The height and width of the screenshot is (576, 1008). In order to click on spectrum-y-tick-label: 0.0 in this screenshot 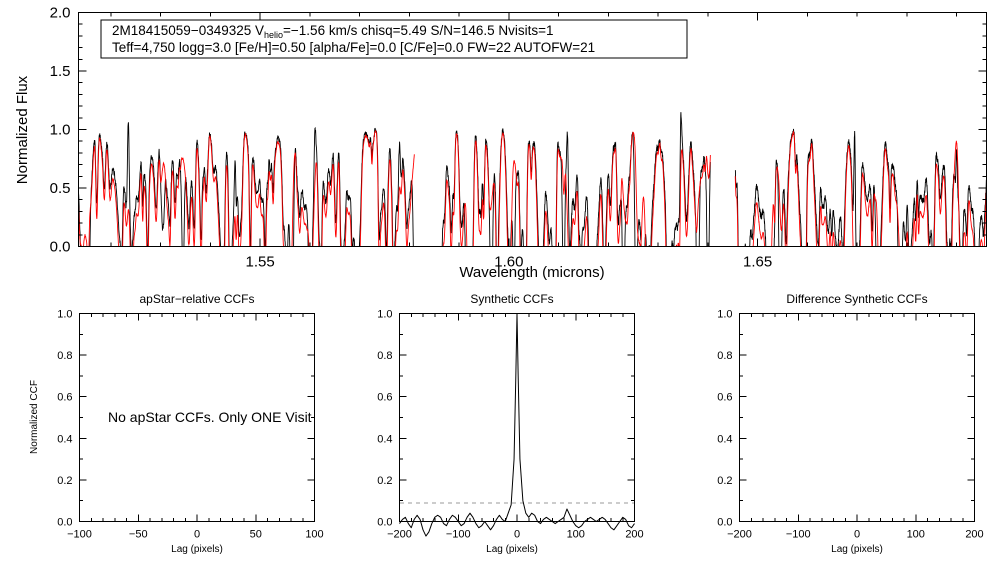, I will do `click(60, 247)`.